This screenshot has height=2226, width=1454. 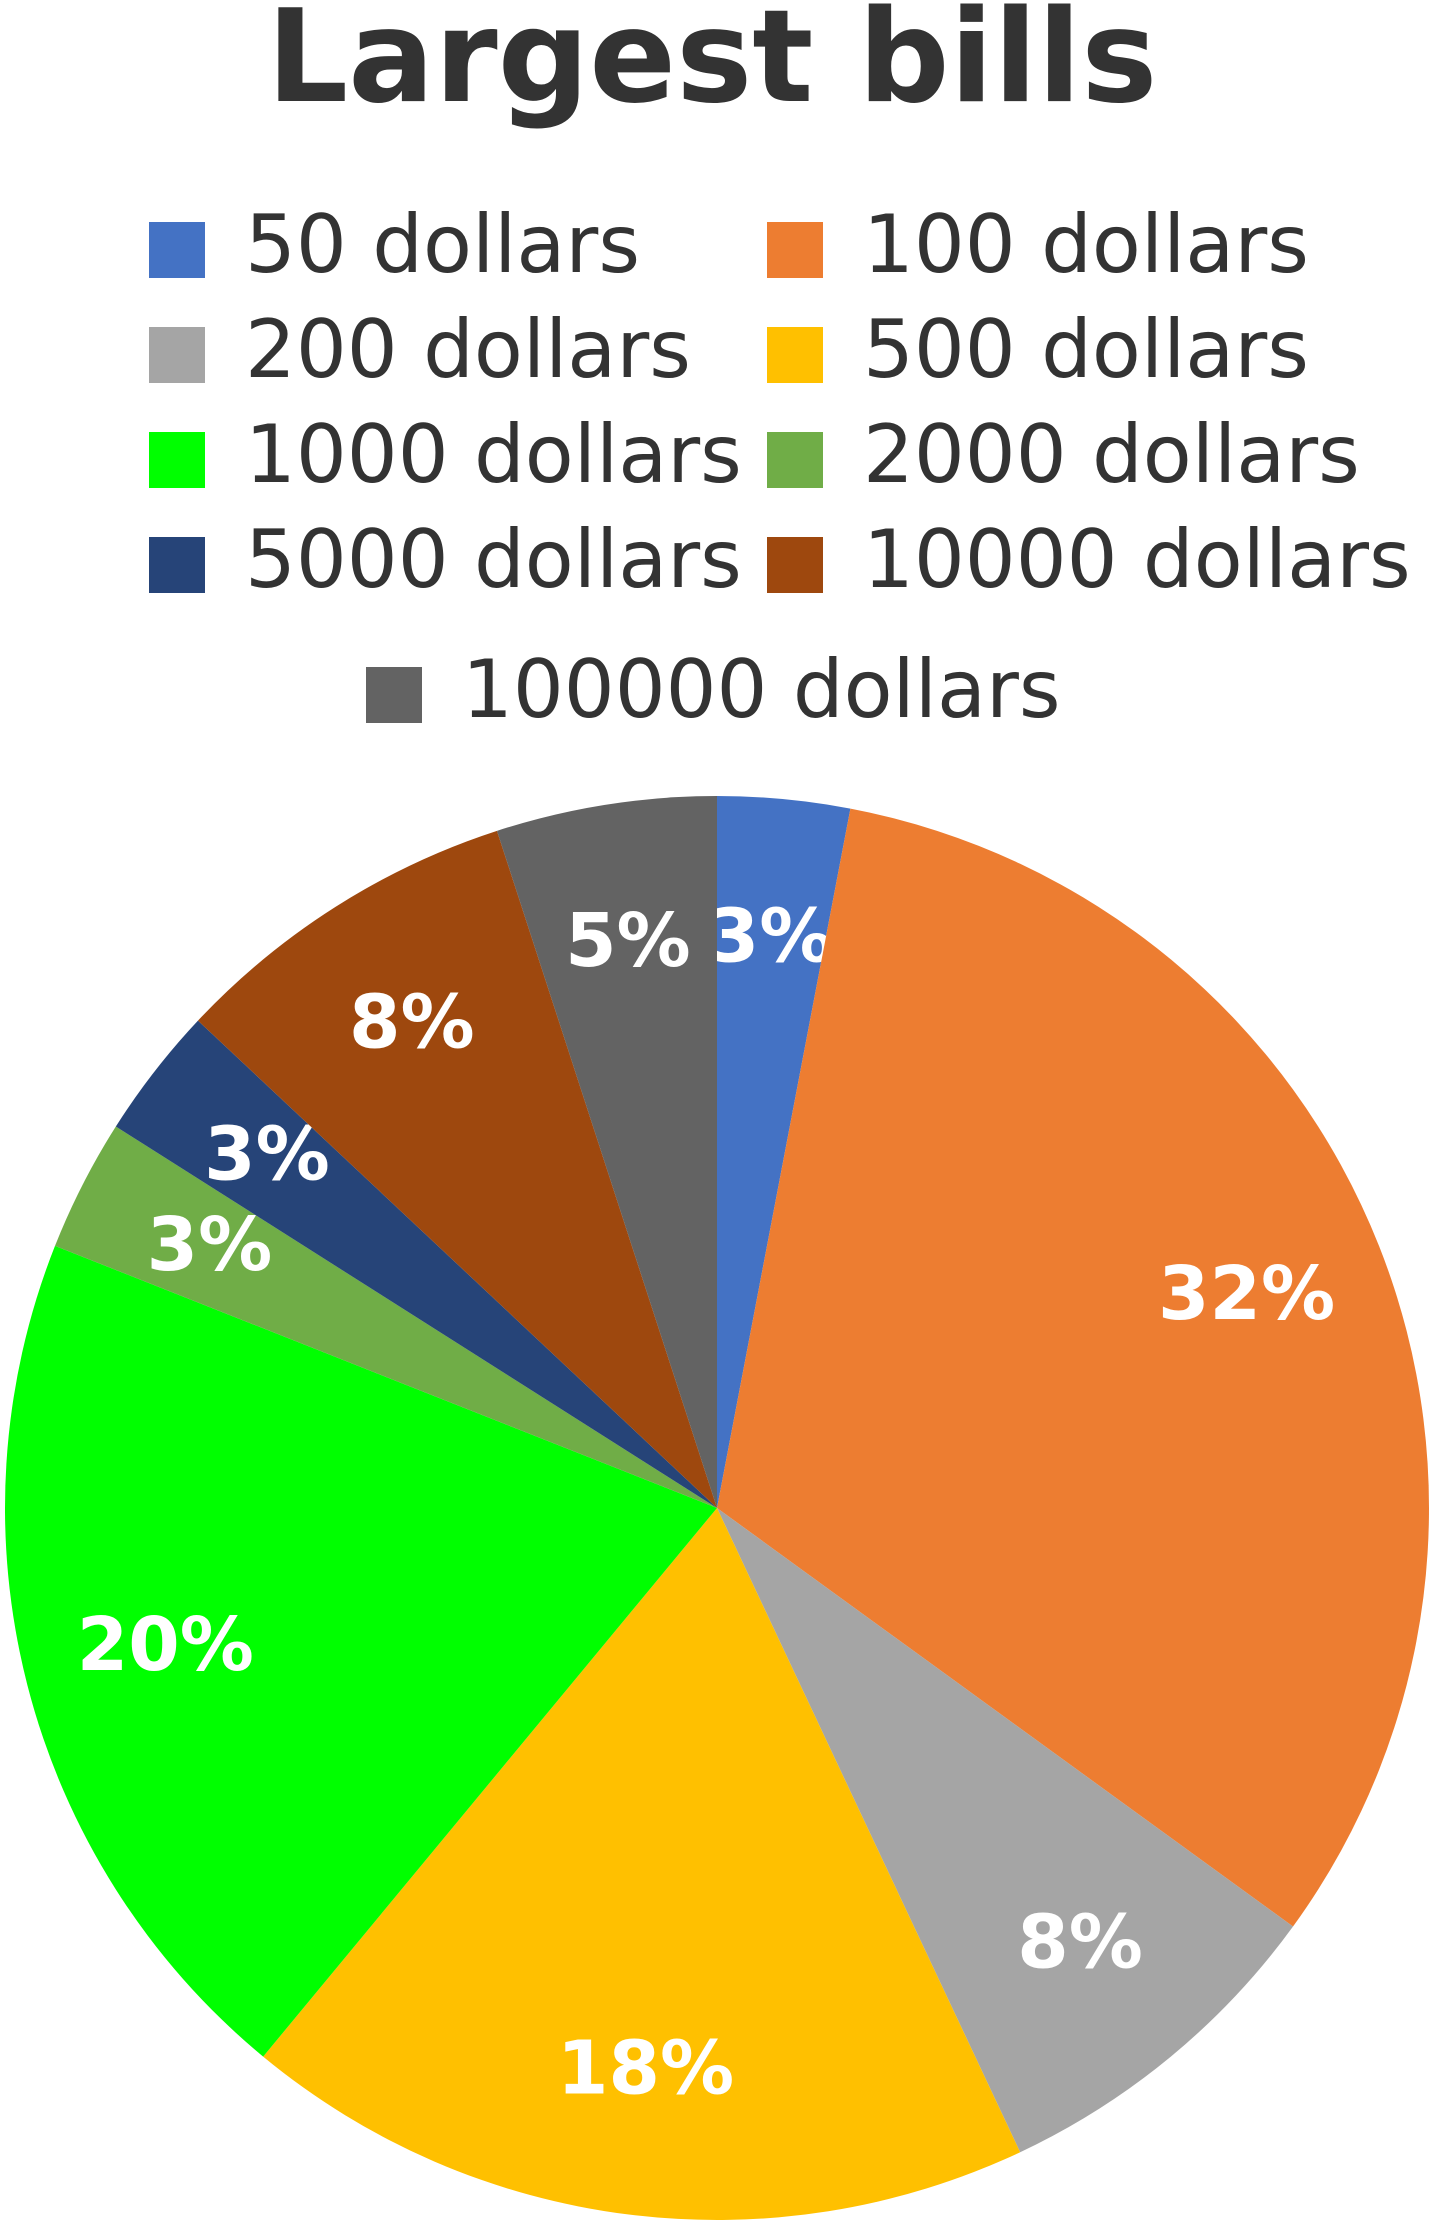 I want to click on data-label: 20%, so click(x=165, y=1645).